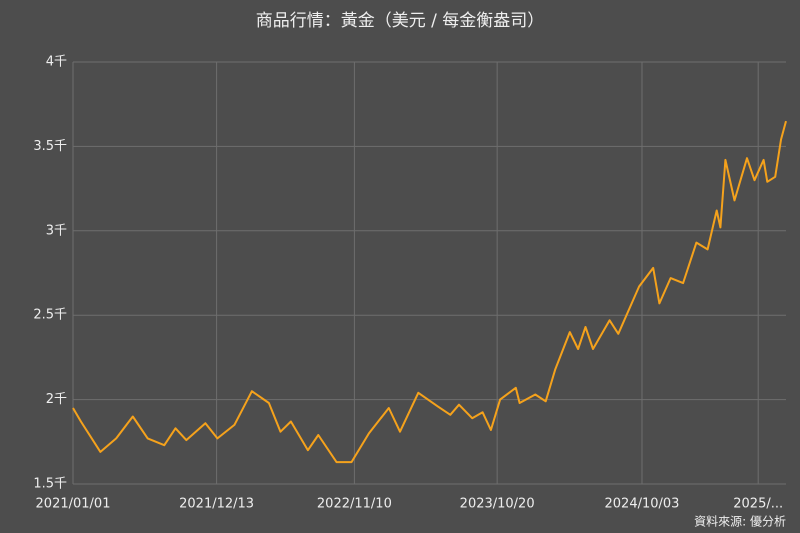  What do you see at coordinates (50, 315) in the screenshot?
I see `y-tick-label: 2.5千` at bounding box center [50, 315].